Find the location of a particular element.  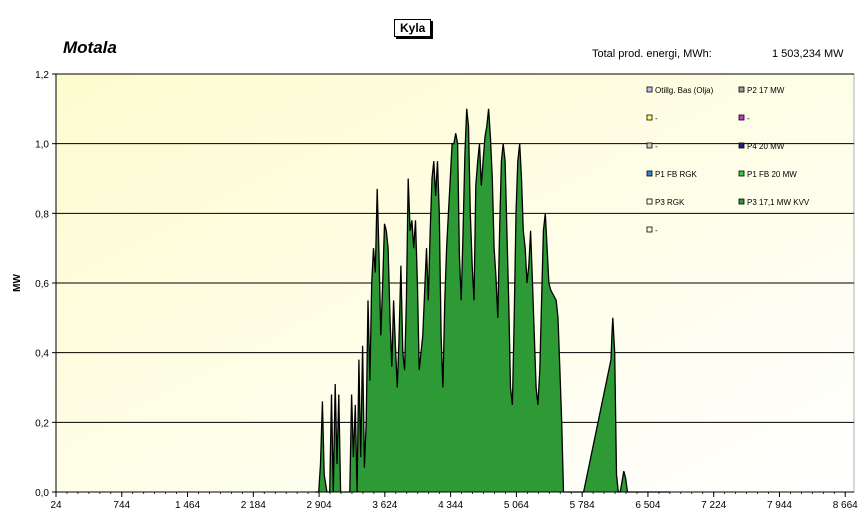

x-tick-label: 7 224 is located at coordinates (713, 505).